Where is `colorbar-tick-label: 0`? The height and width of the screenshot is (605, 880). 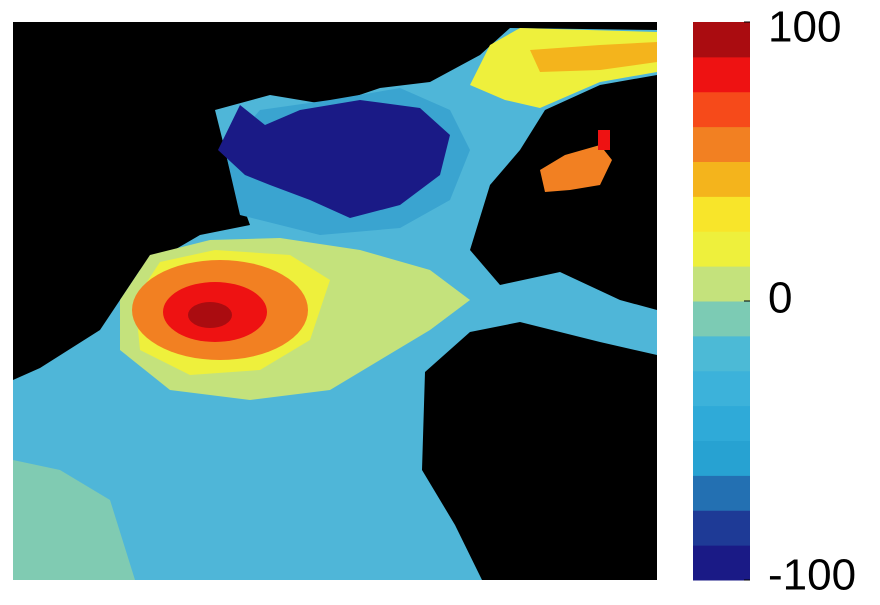
colorbar-tick-label: 0 is located at coordinates (780, 298).